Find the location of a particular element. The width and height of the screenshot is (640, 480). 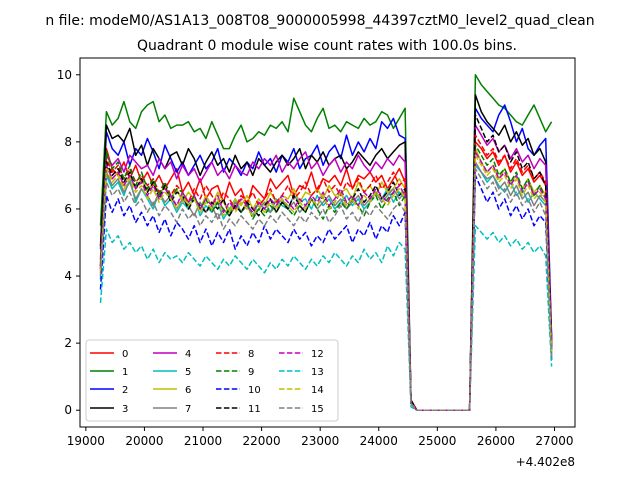

legend-label-3: 3 is located at coordinates (125, 409).